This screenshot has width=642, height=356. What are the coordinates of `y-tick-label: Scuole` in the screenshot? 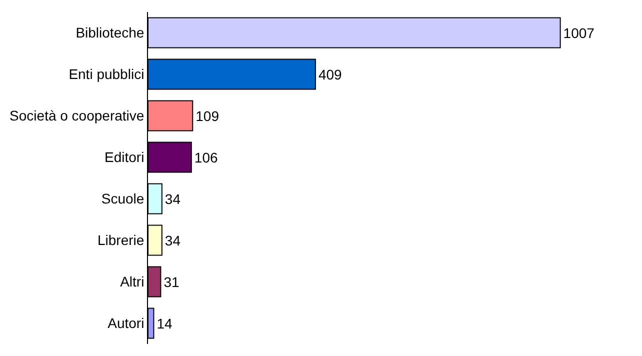 It's located at (122, 198).